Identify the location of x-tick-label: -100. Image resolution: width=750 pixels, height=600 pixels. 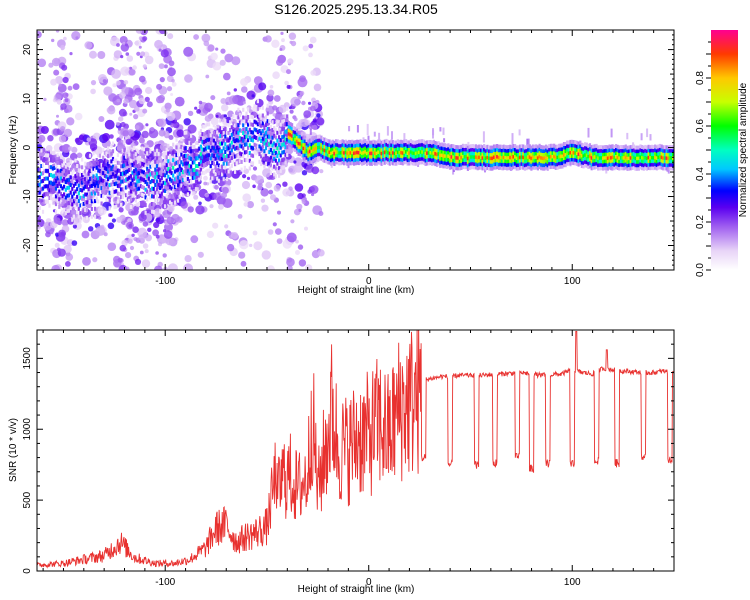
(165, 582).